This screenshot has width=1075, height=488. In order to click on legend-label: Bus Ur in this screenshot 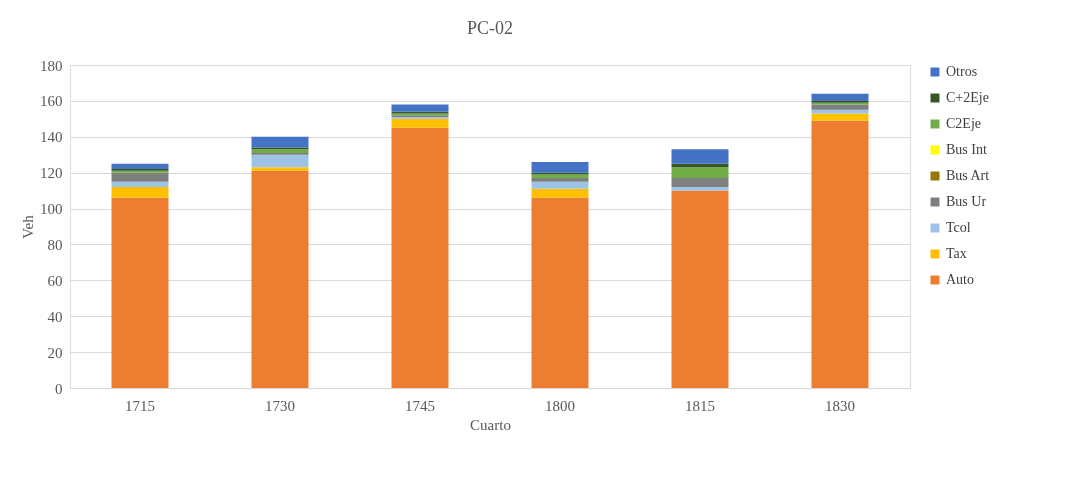, I will do `click(966, 201)`.